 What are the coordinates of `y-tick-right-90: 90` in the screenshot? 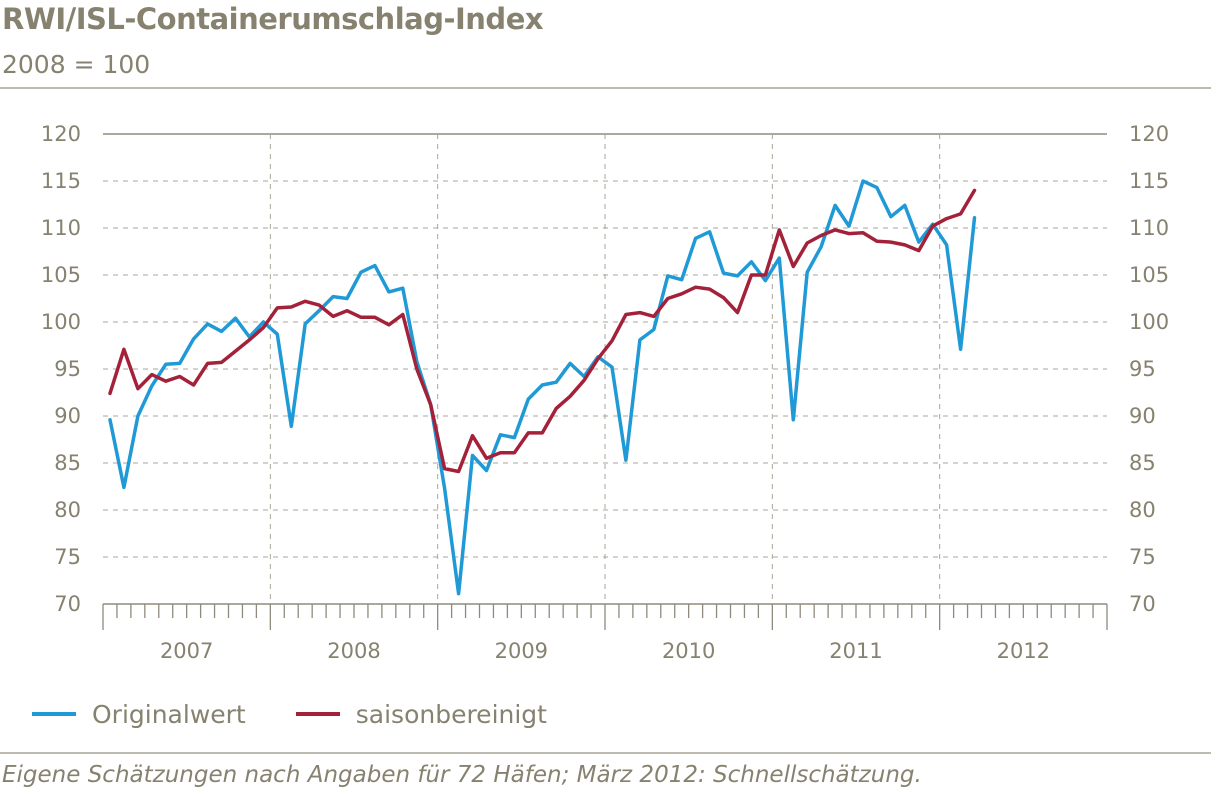 It's located at (1142, 416).